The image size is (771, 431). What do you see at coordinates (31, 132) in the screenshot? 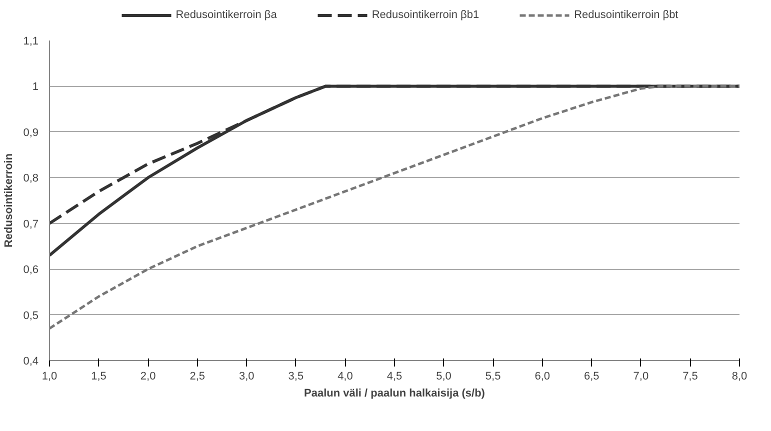
I see `y-tick-label: 0,9` at bounding box center [31, 132].